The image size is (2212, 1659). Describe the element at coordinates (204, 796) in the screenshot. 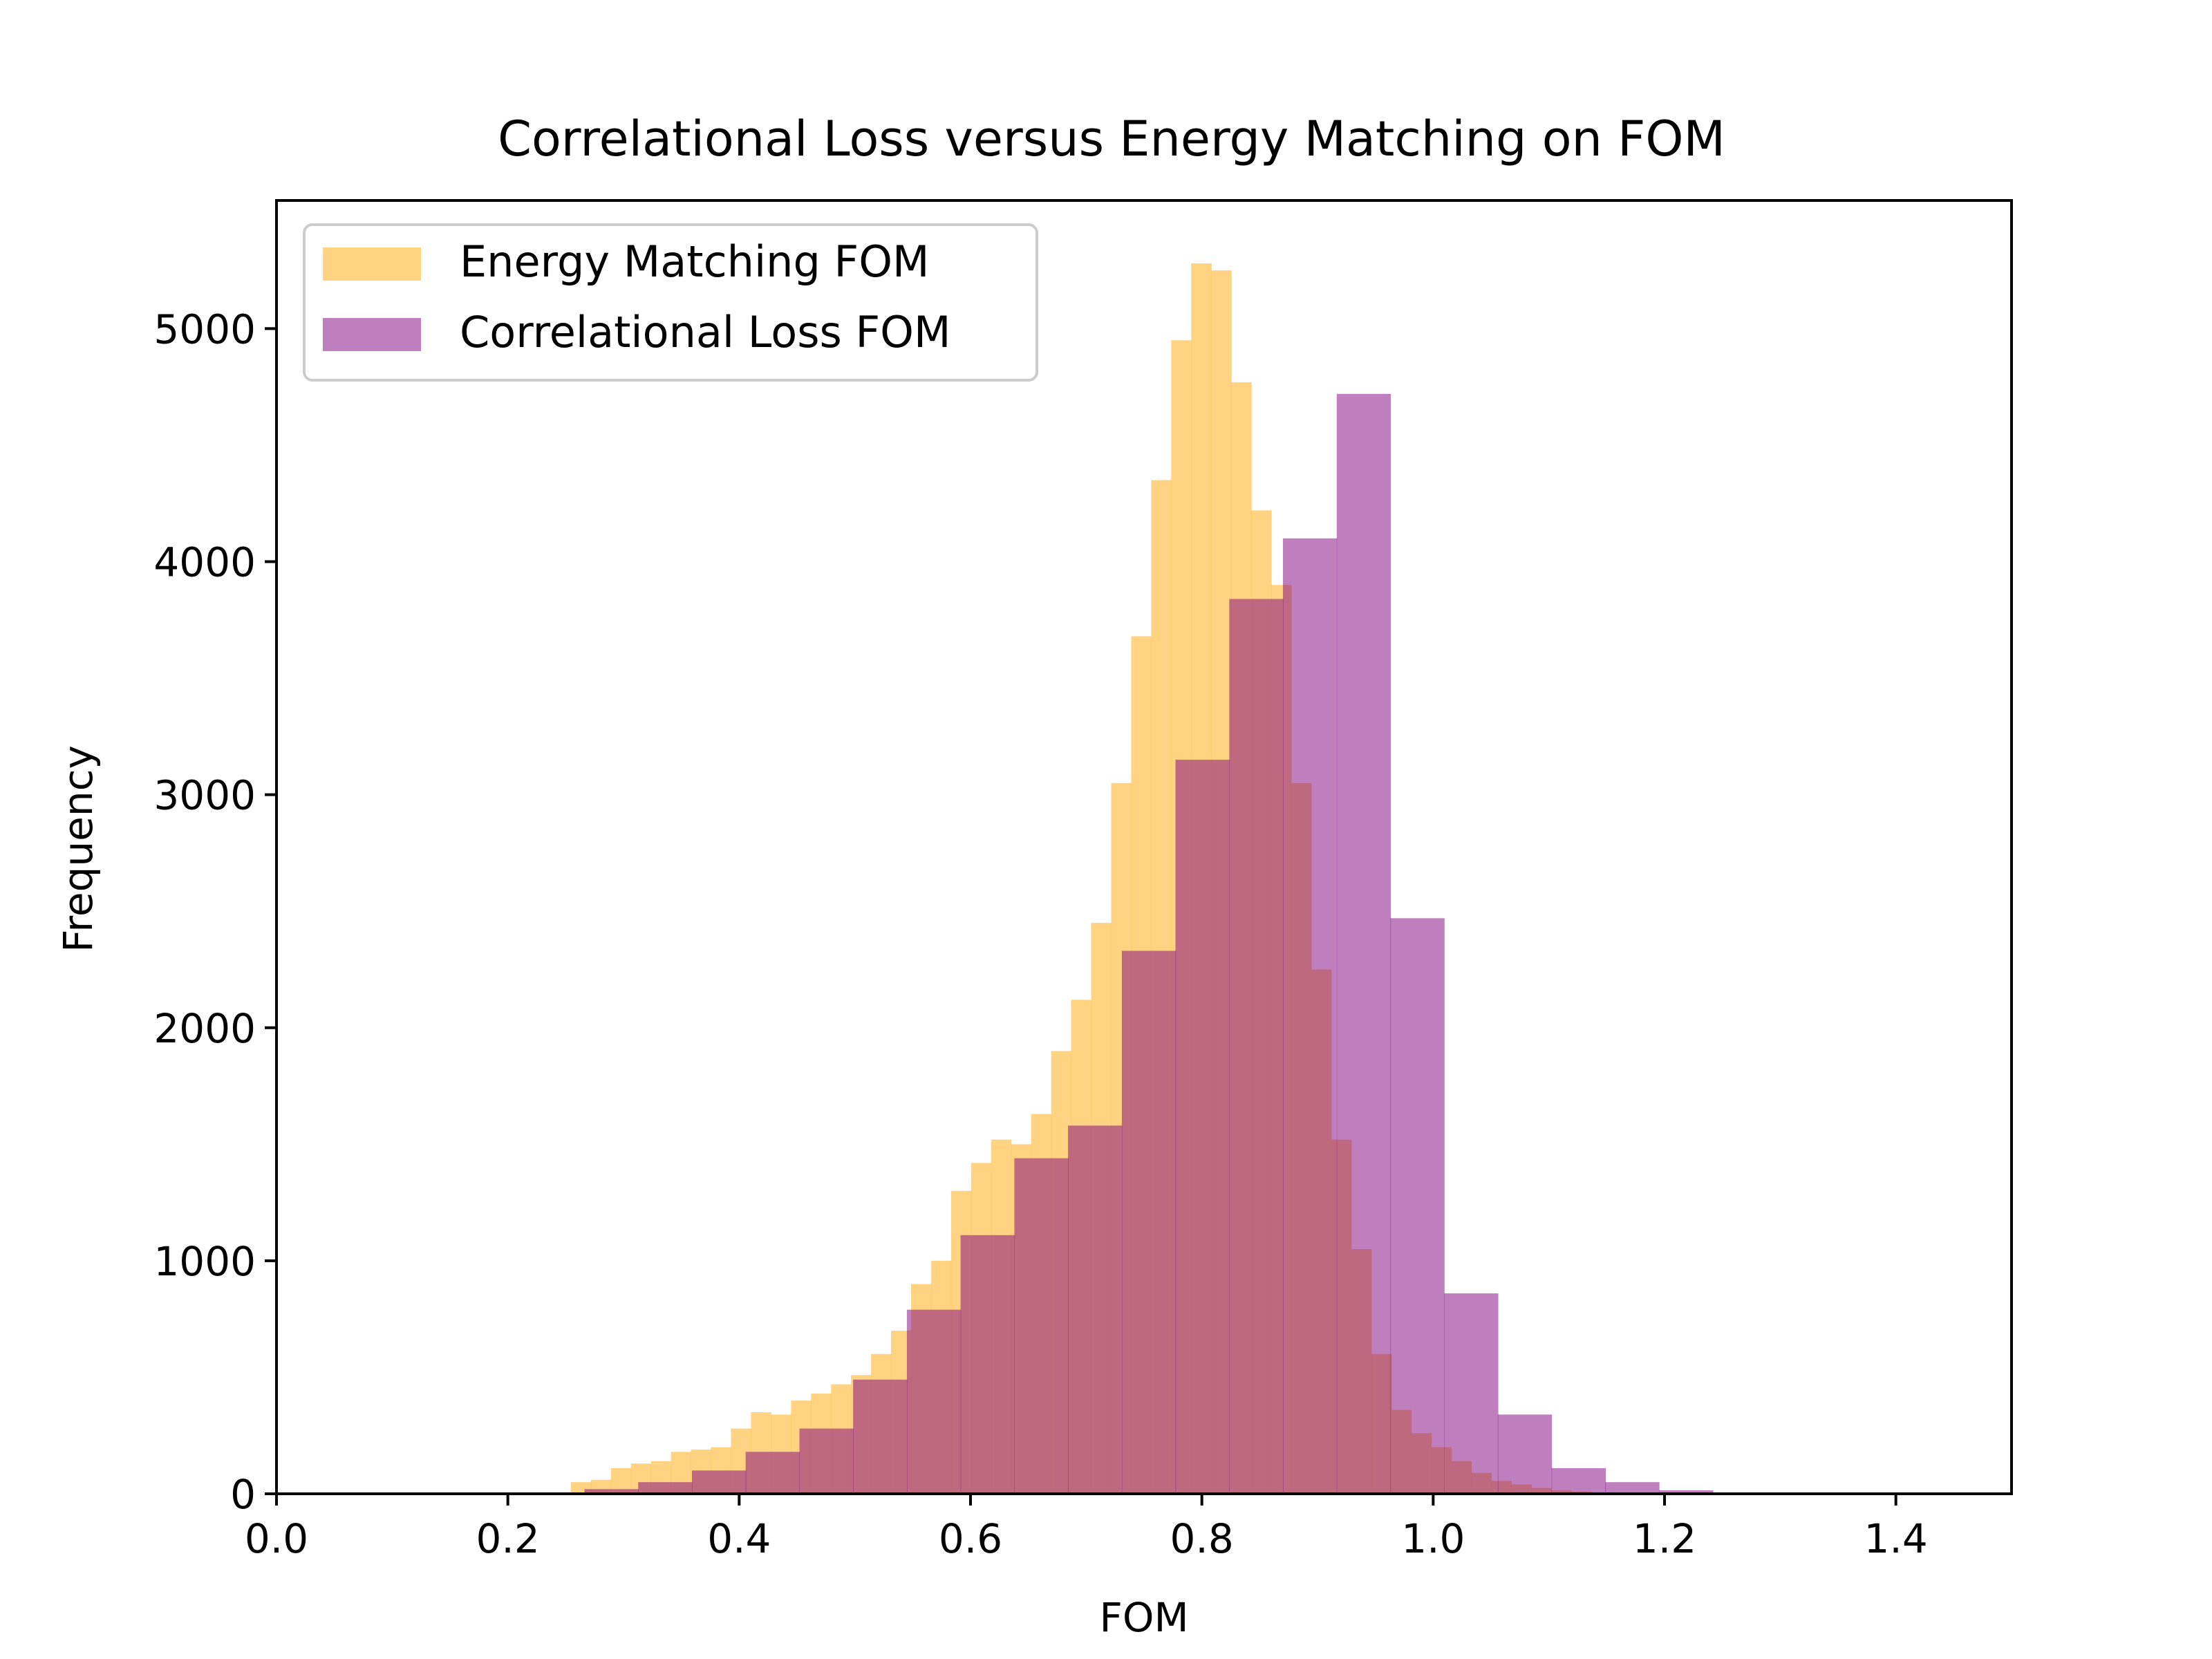

I see `y-tick-label: 3000` at that location.